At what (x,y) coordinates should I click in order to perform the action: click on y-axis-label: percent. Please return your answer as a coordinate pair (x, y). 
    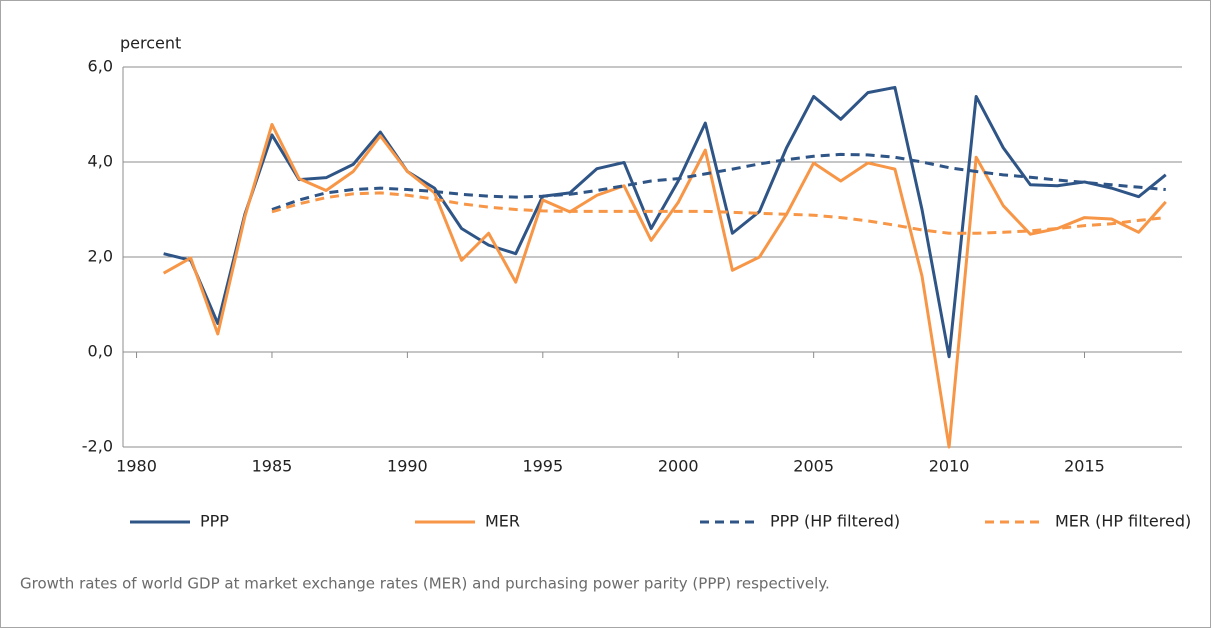
    Looking at the image, I should click on (150, 43).